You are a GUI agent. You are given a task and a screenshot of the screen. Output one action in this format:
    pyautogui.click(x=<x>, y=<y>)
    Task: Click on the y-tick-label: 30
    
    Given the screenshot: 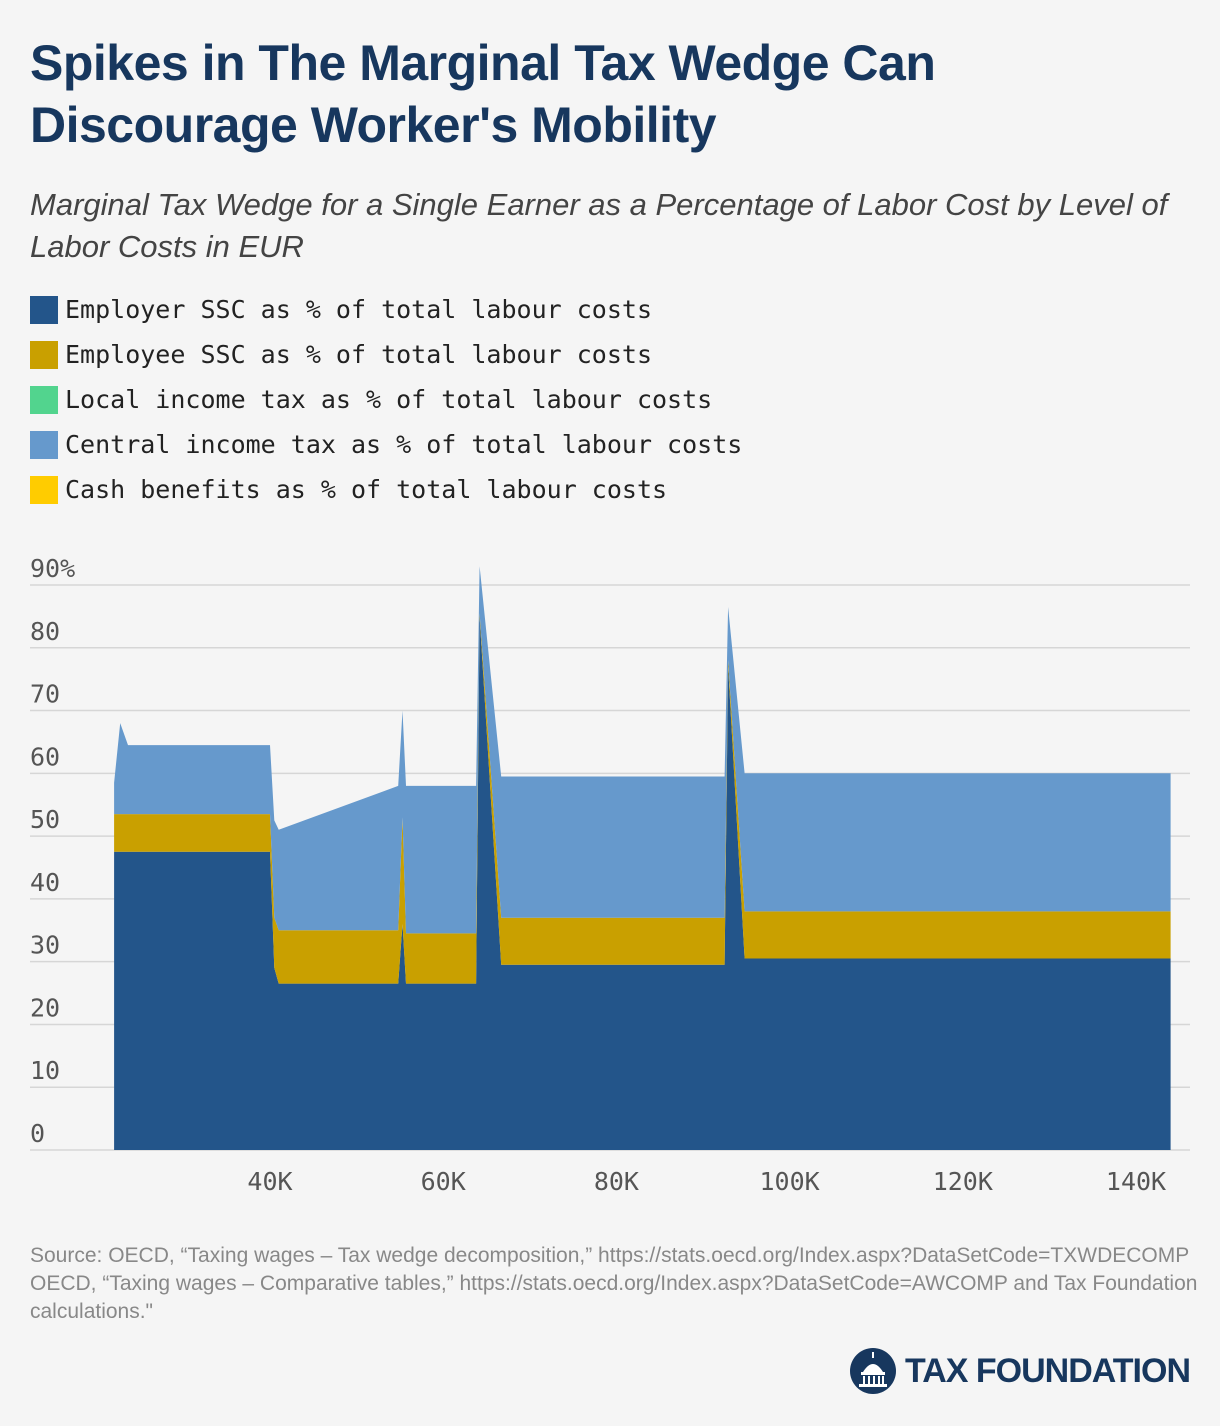 What is the action you would take?
    pyautogui.click(x=45, y=945)
    